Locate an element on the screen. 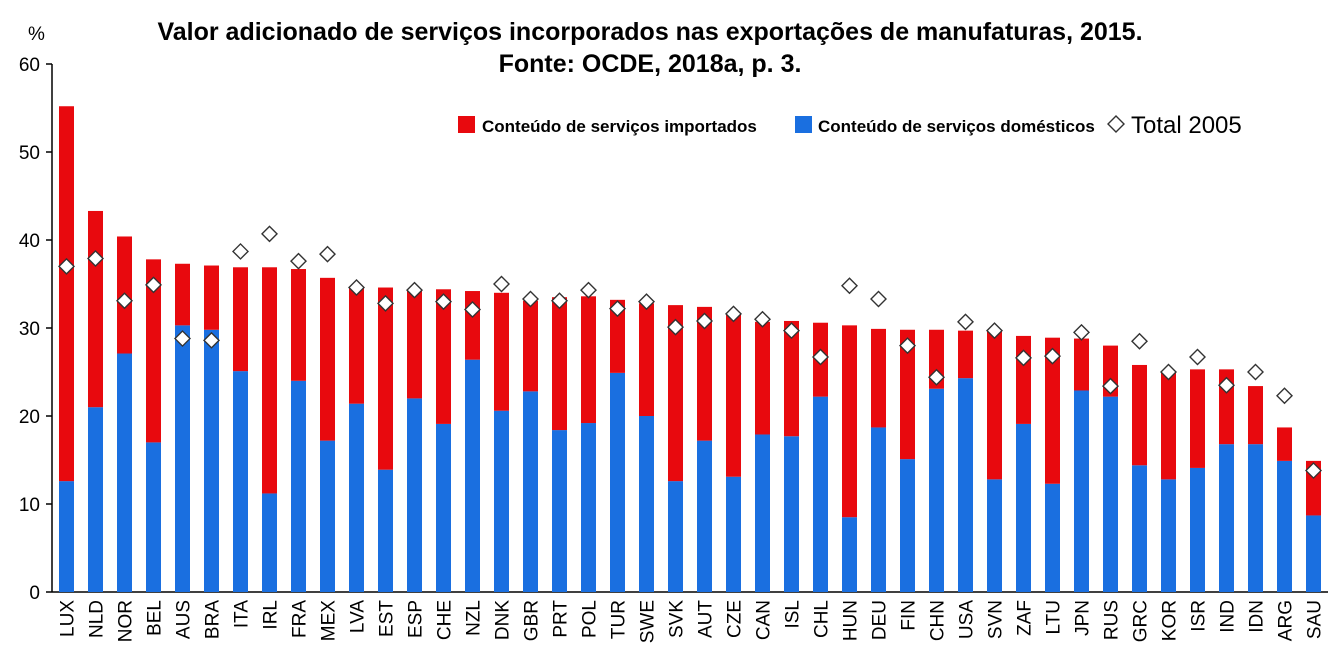 Image resolution: width=1336 pixels, height=655 pixels. category-label-grc: GRC is located at coordinates (1141, 621).